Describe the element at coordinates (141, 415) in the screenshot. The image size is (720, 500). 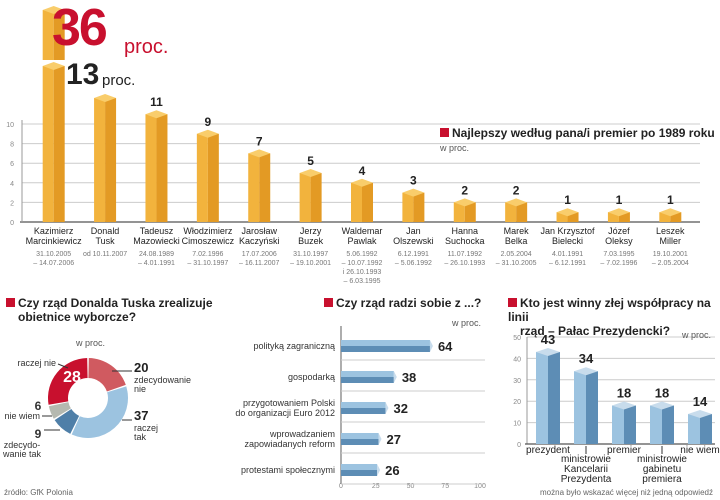
I see `pie-value-label: 37` at that location.